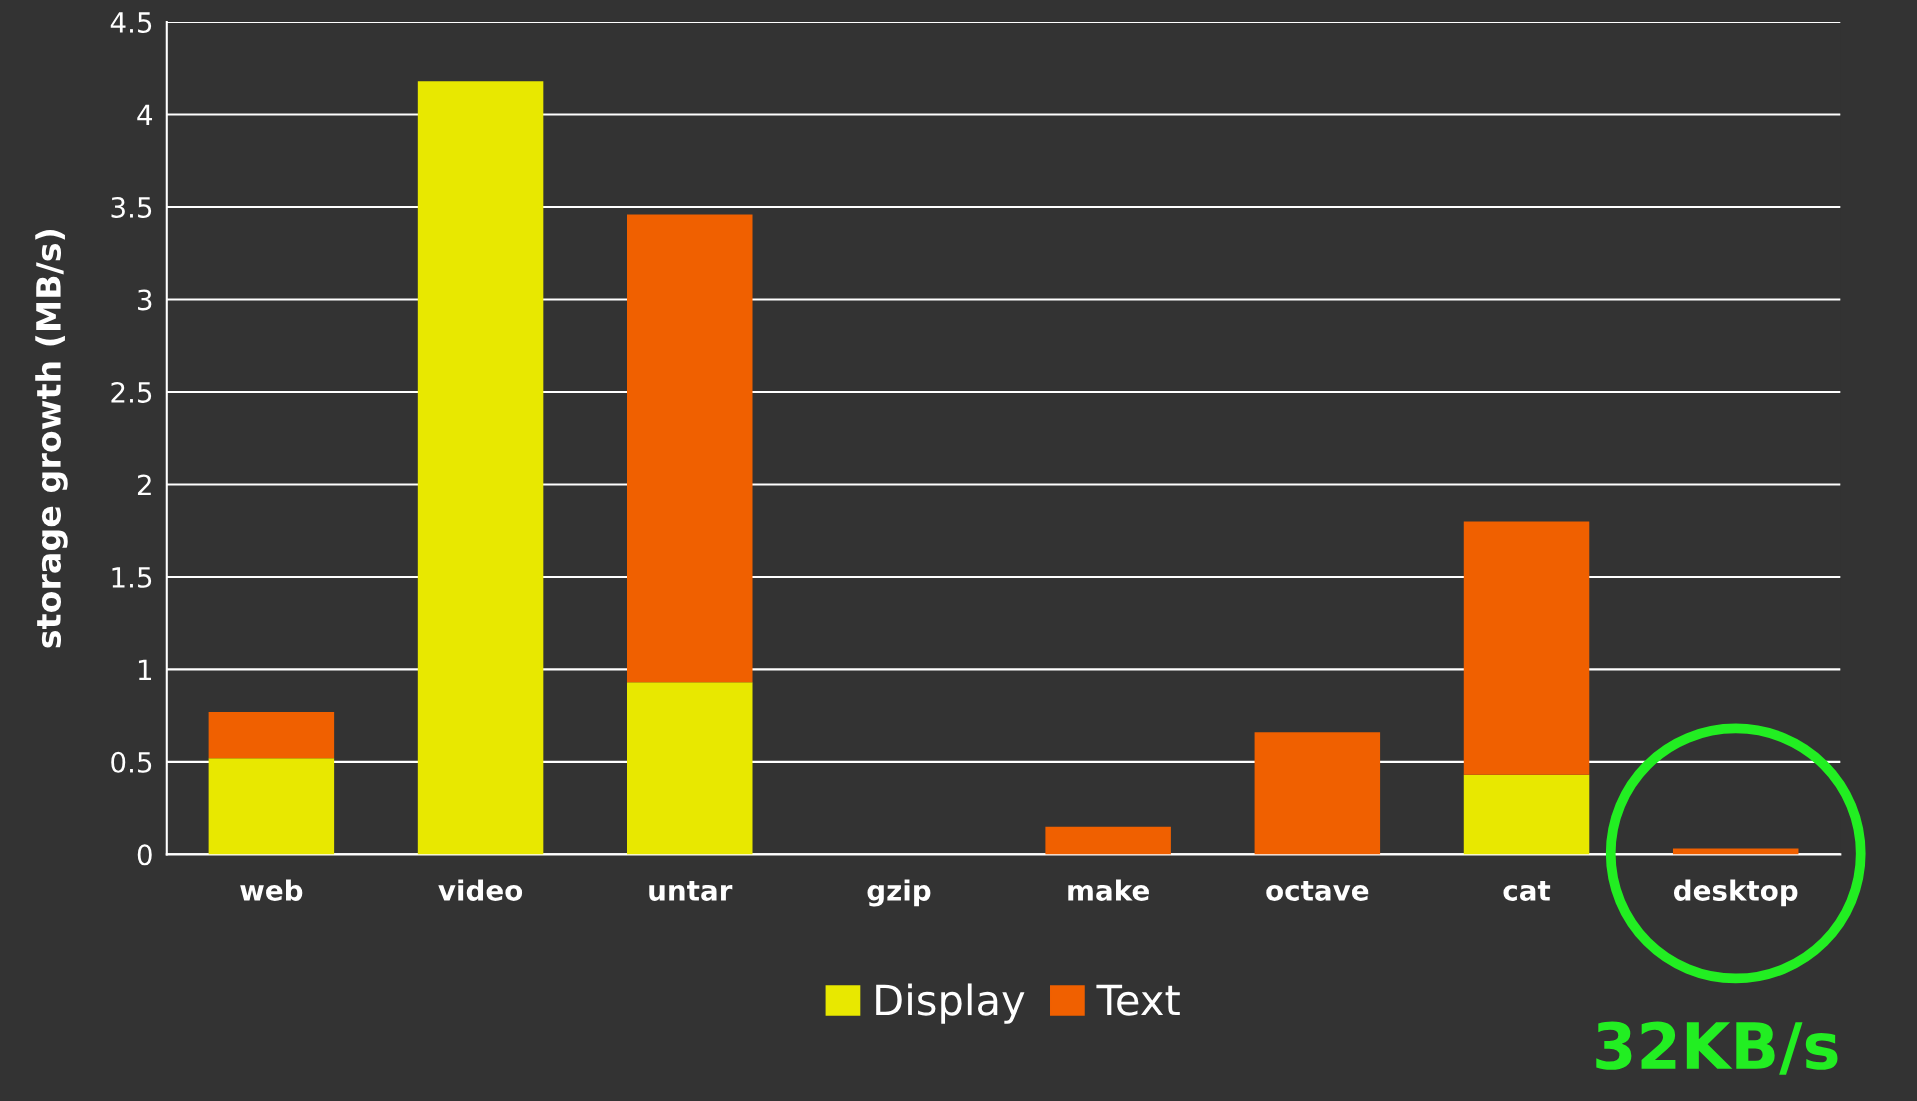  Describe the element at coordinates (145, 300) in the screenshot. I see `y-tick-label: 3` at that location.